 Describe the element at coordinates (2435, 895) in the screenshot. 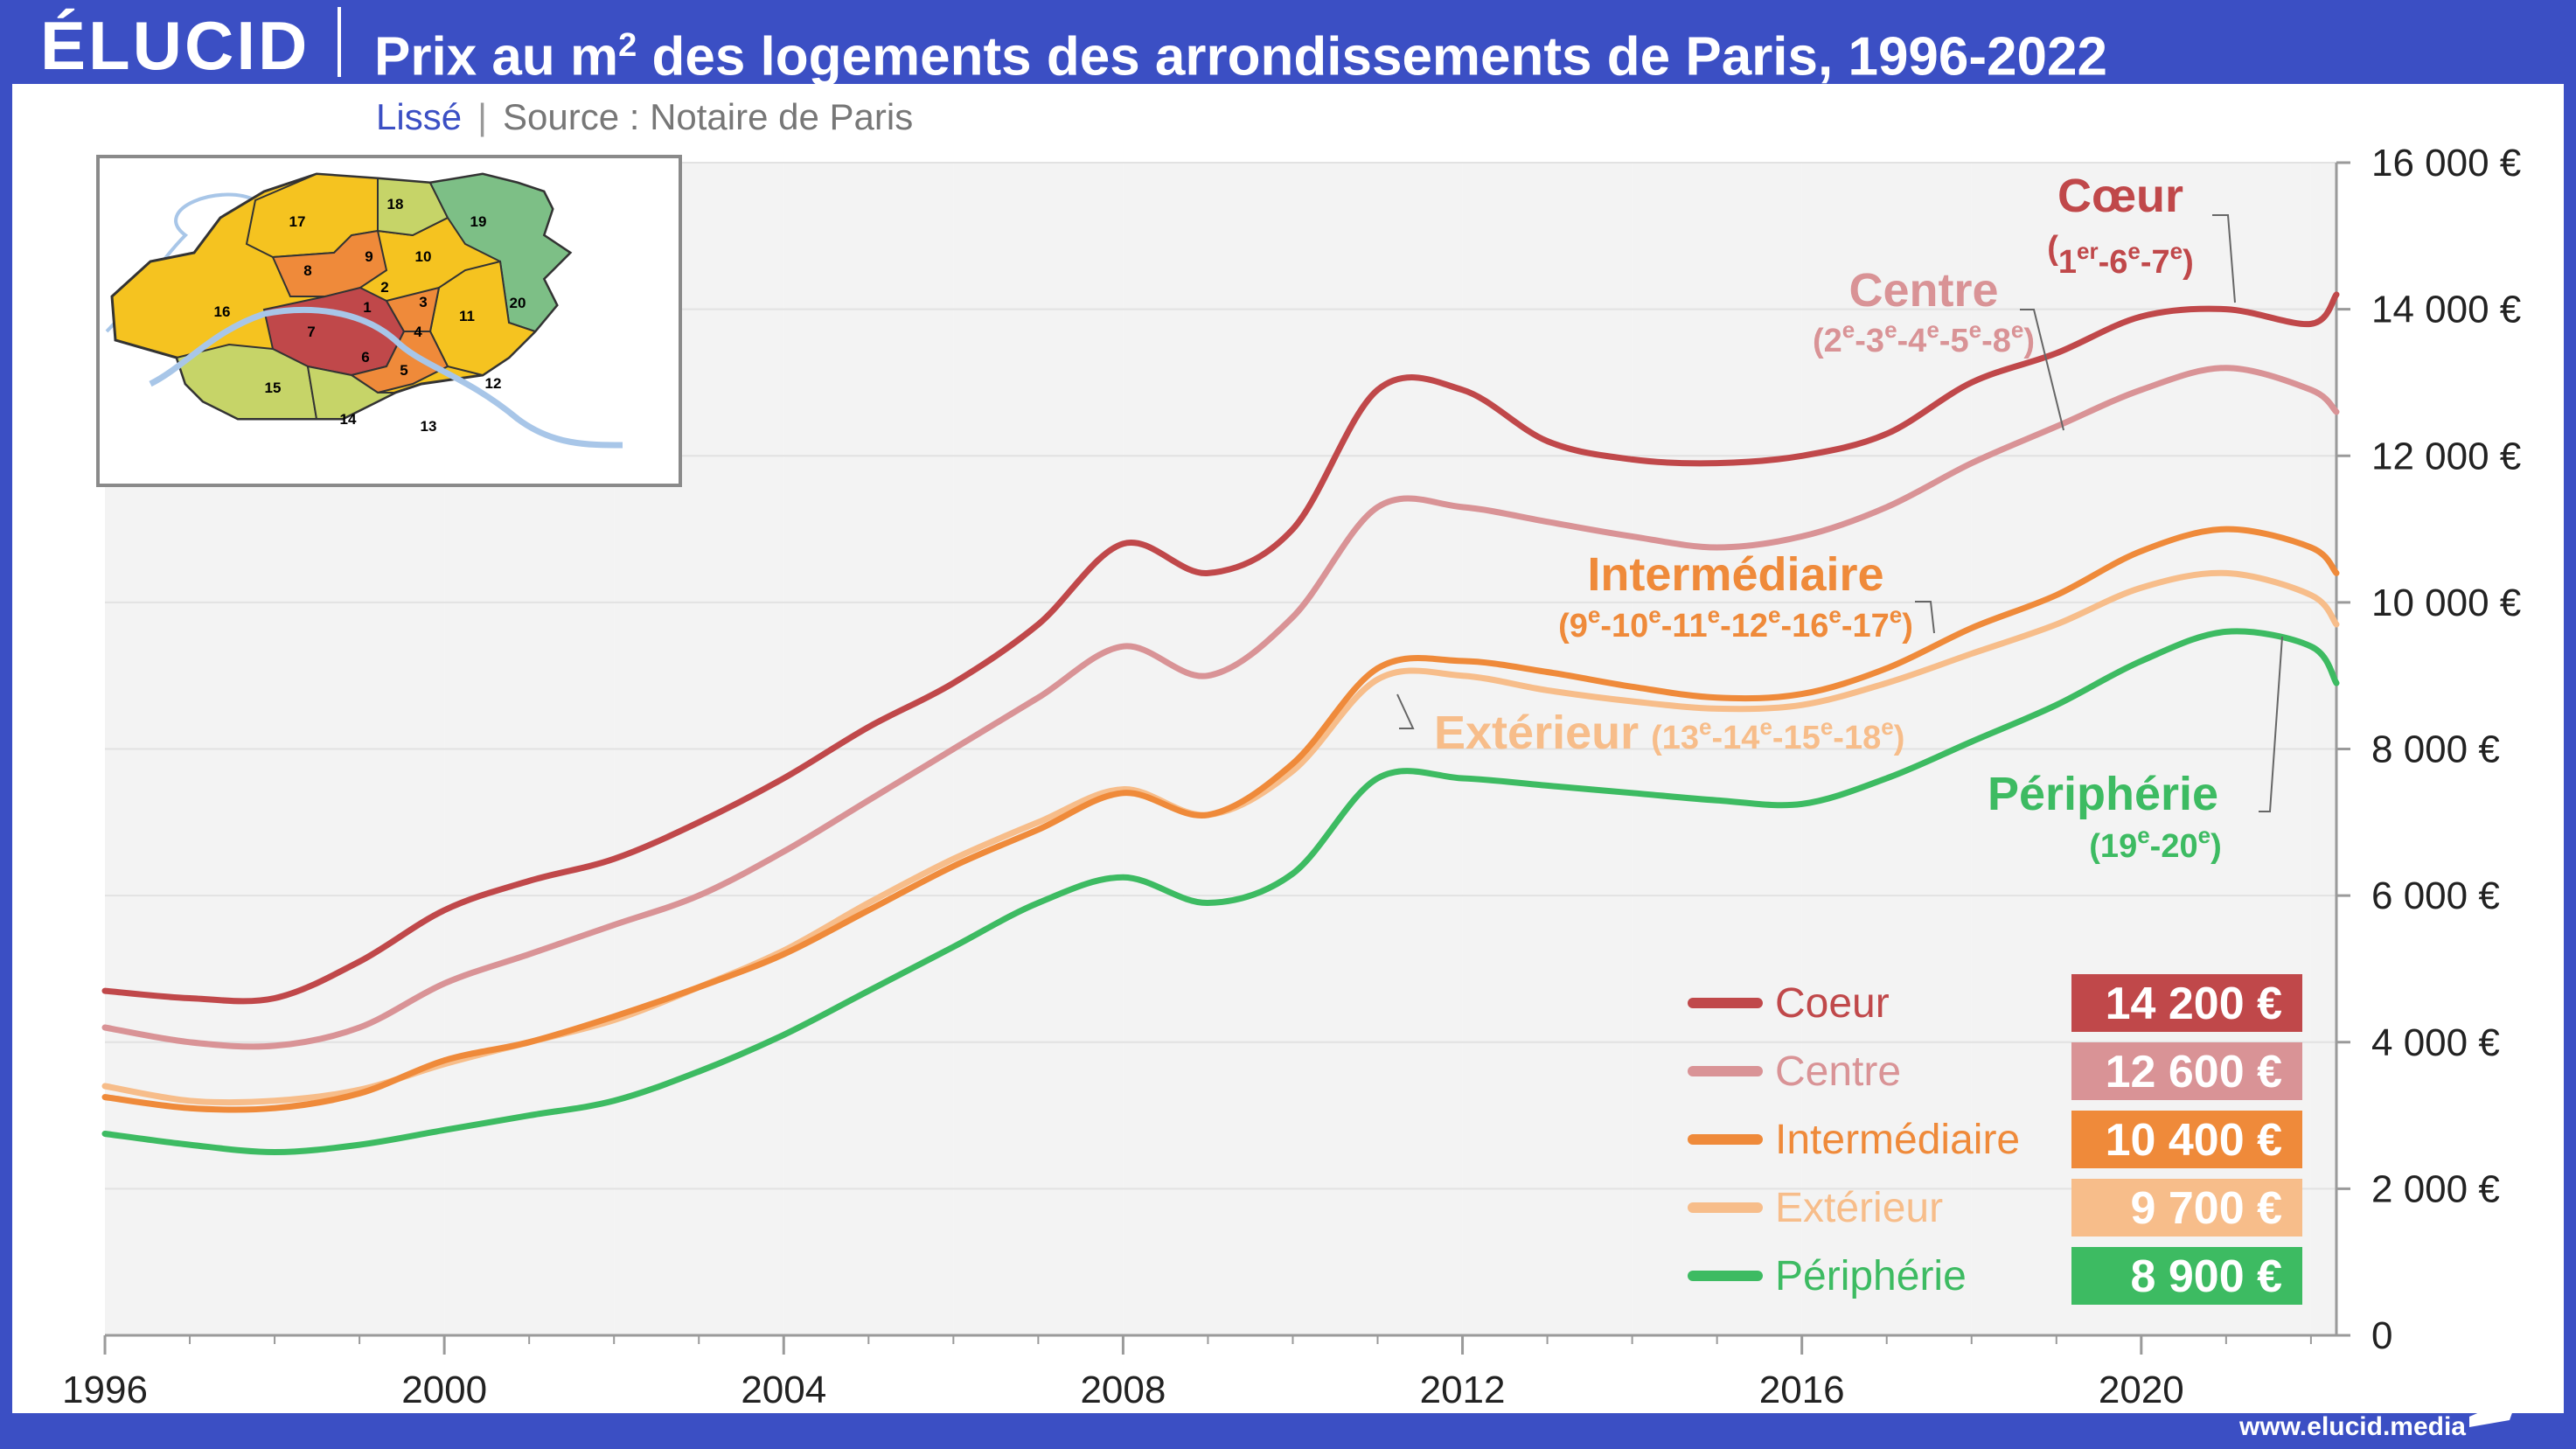

I see `y-tick-label: 6 000 €` at that location.